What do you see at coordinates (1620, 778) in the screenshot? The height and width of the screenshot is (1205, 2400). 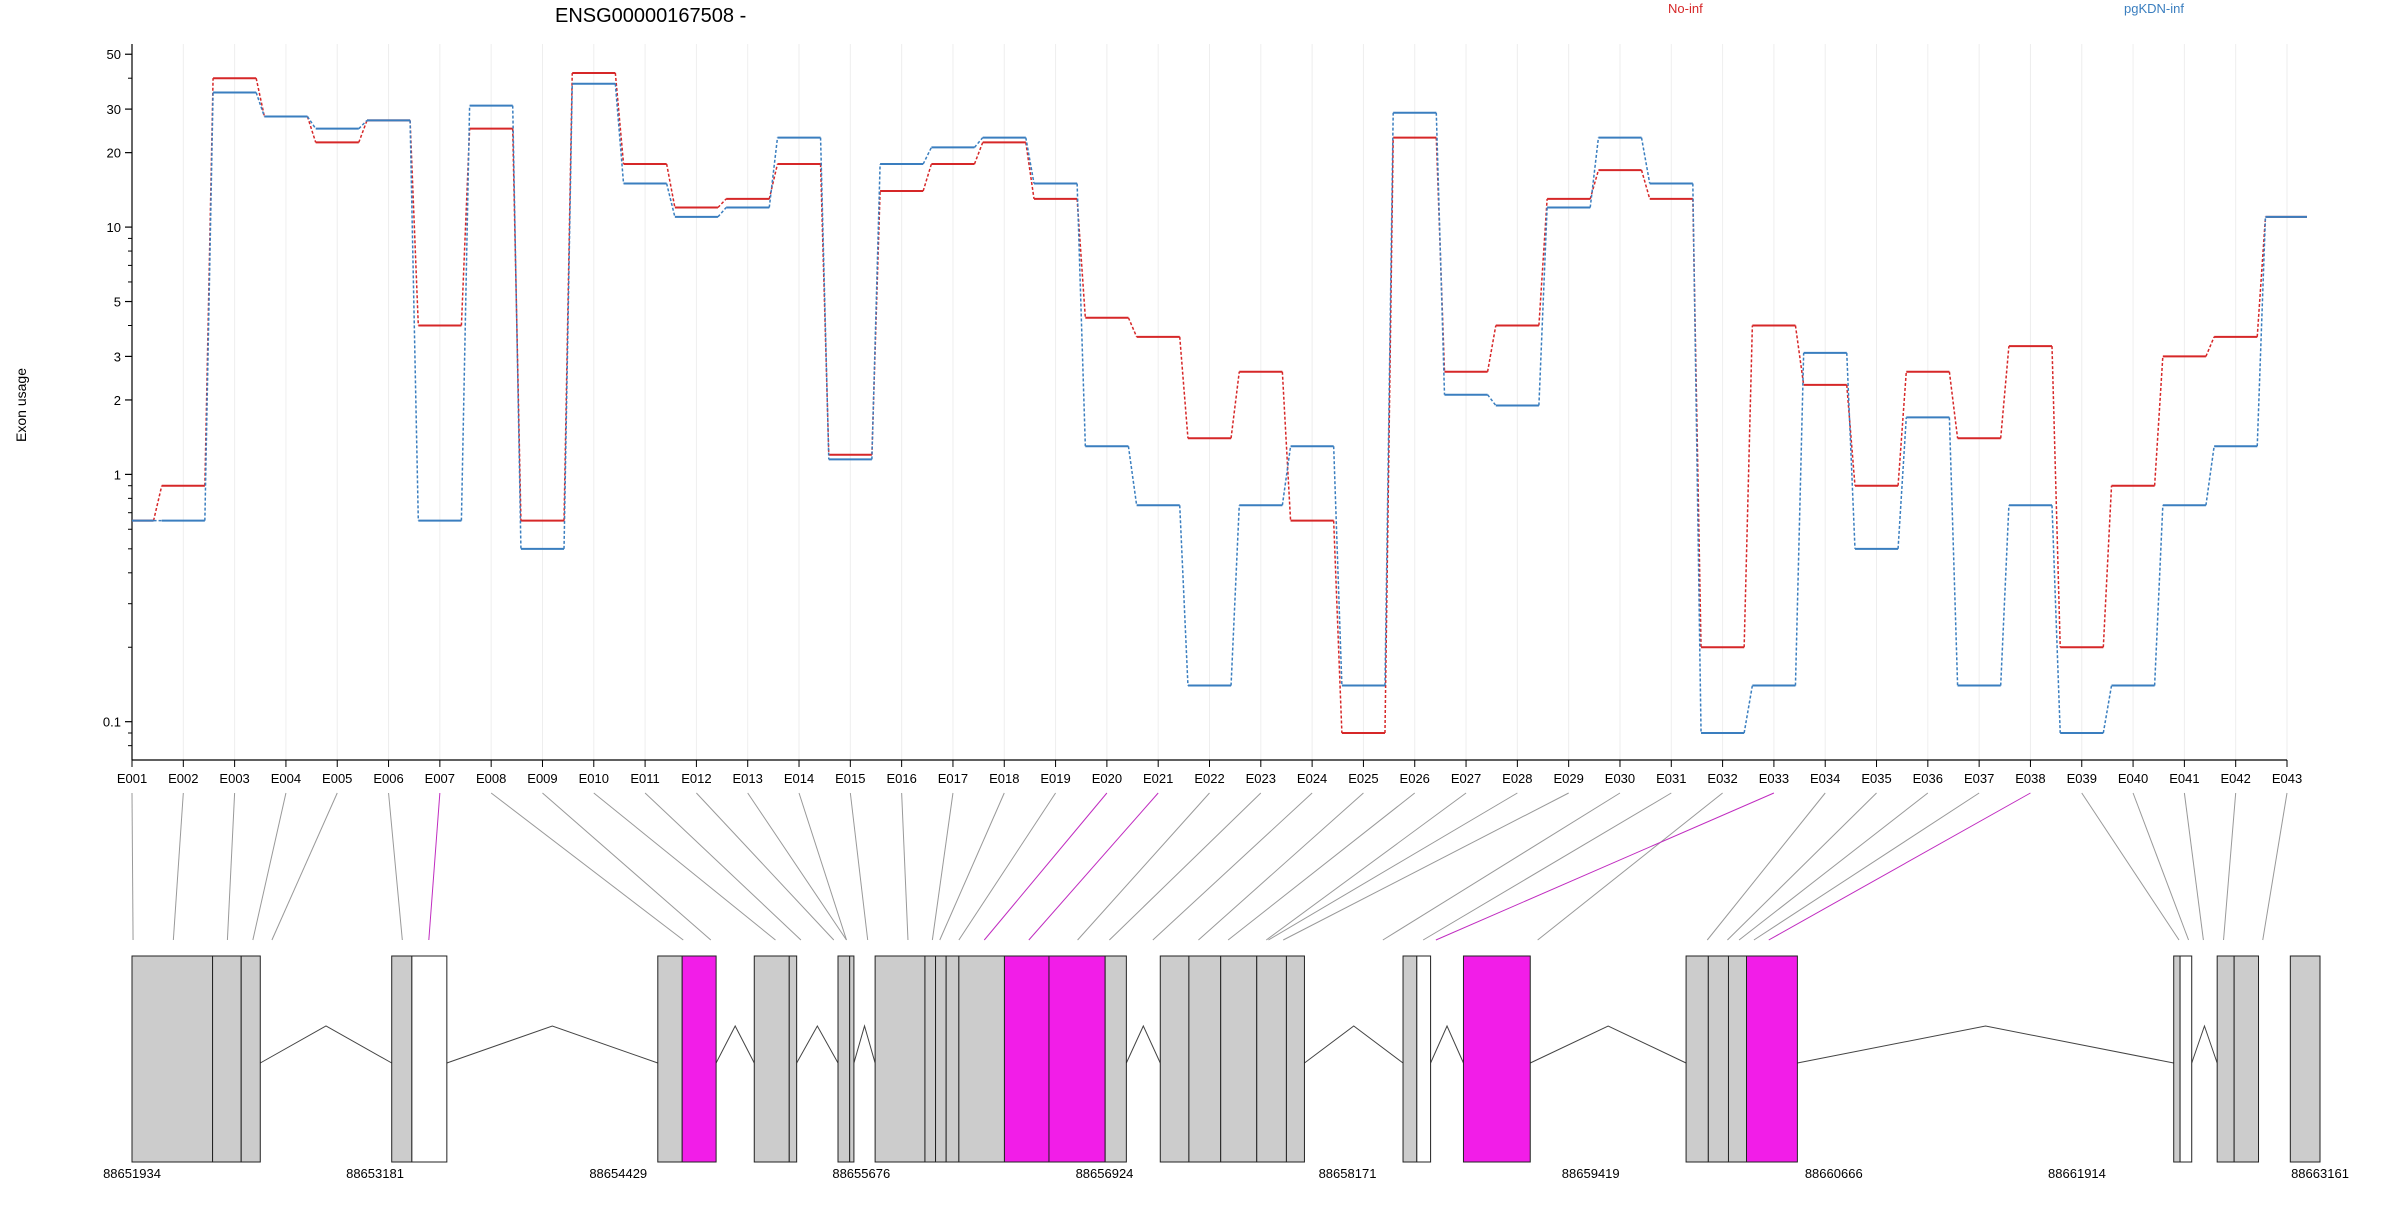 I see `x-tick-label: E030` at bounding box center [1620, 778].